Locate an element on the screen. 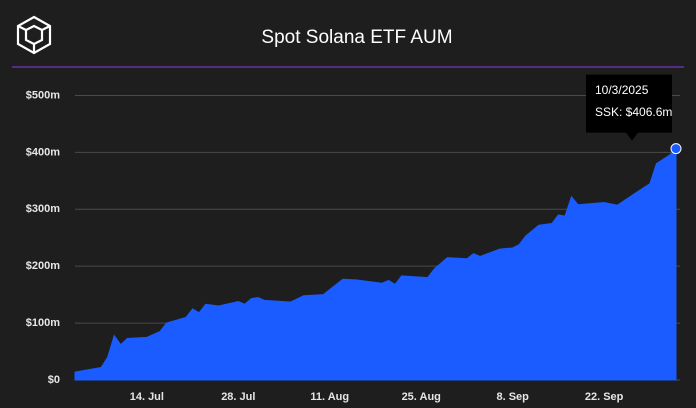 The height and width of the screenshot is (408, 696). x-tick-label: 8. Sep is located at coordinates (512, 397).